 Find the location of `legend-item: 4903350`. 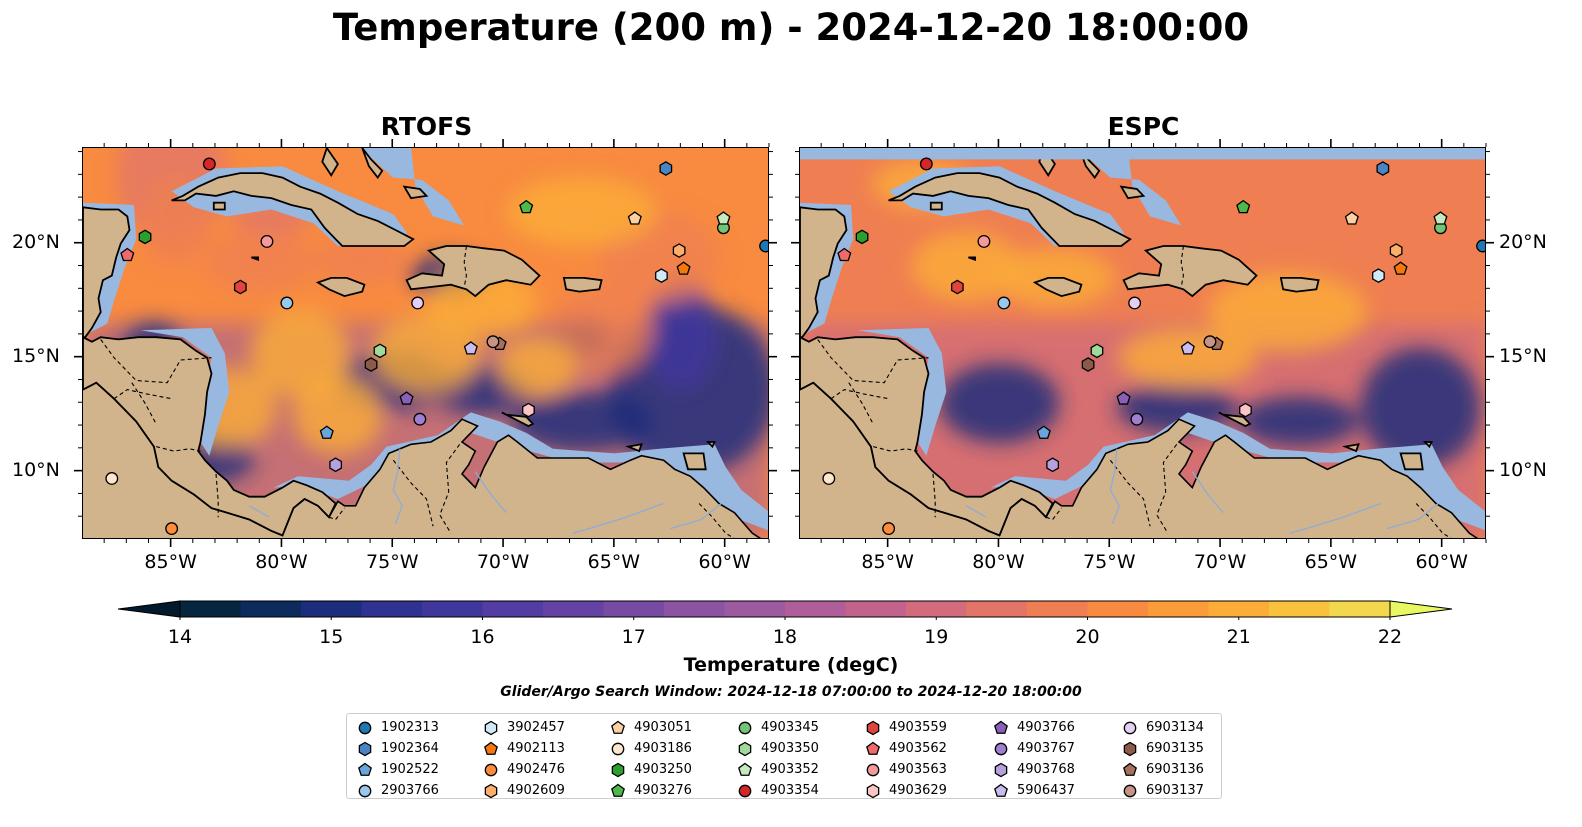

legend-item: 4903350 is located at coordinates (778, 748).